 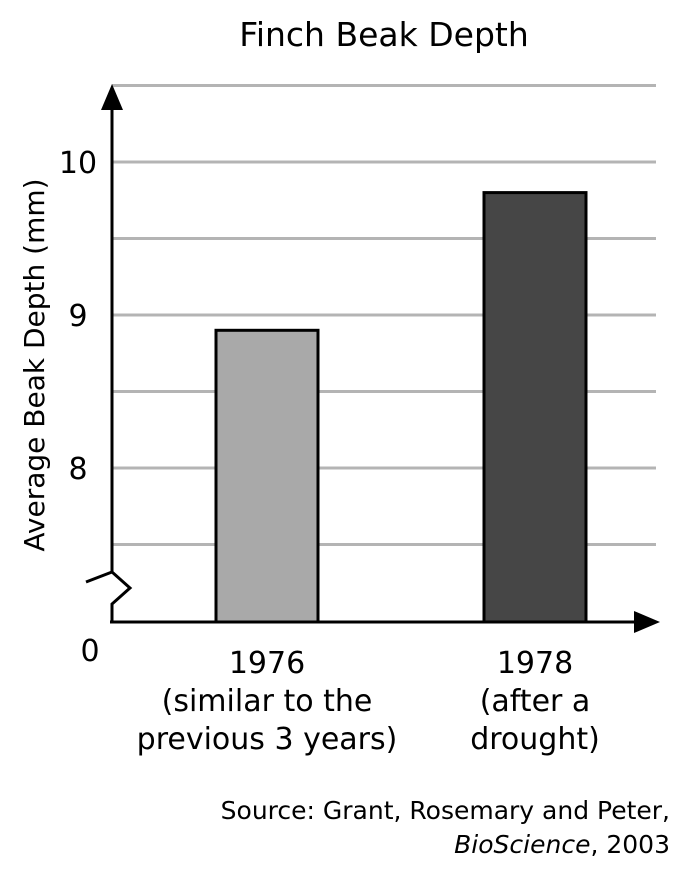 What do you see at coordinates (445, 810) in the screenshot?
I see `source-line-1: Source: Grant, Rosemary and Peter,` at bounding box center [445, 810].